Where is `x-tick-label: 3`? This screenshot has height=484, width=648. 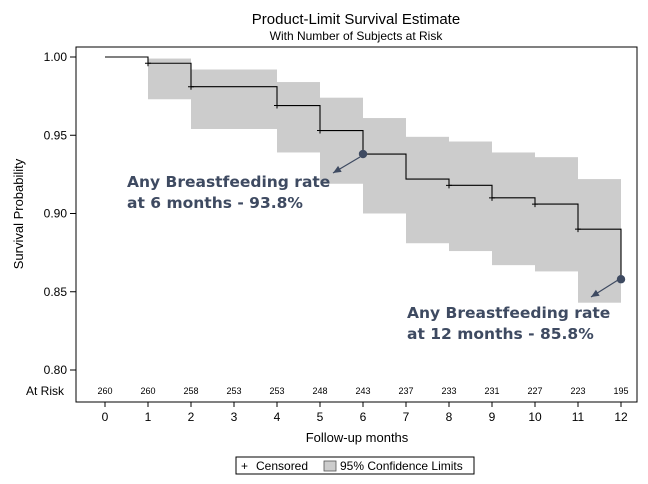 x-tick-label: 3 is located at coordinates (234, 417).